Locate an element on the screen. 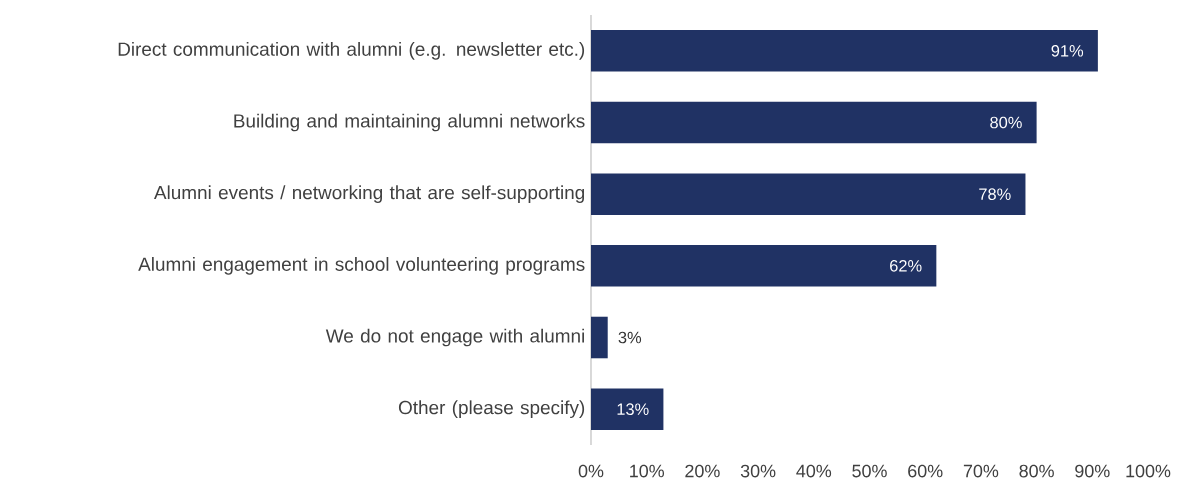 The width and height of the screenshot is (1198, 493). y-tick-label: Other (please specify) is located at coordinates (491, 409).